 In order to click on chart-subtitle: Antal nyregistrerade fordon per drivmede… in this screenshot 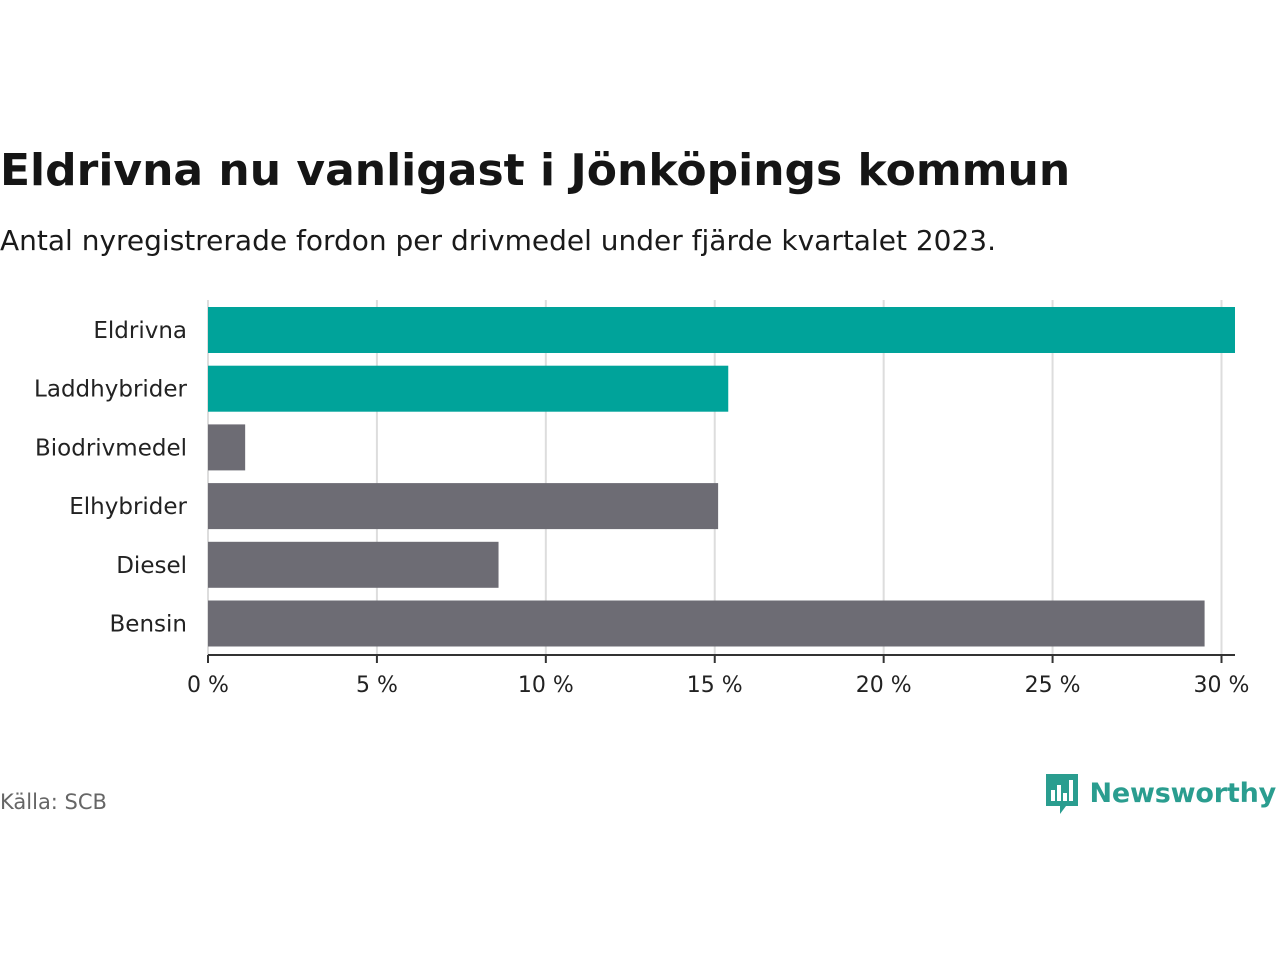, I will do `click(498, 240)`.